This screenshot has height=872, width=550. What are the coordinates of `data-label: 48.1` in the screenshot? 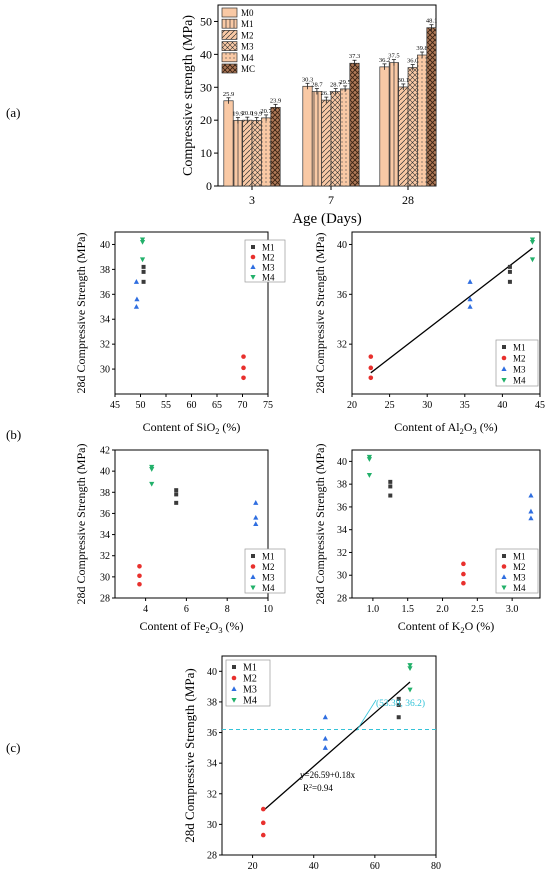 It's located at (431, 21).